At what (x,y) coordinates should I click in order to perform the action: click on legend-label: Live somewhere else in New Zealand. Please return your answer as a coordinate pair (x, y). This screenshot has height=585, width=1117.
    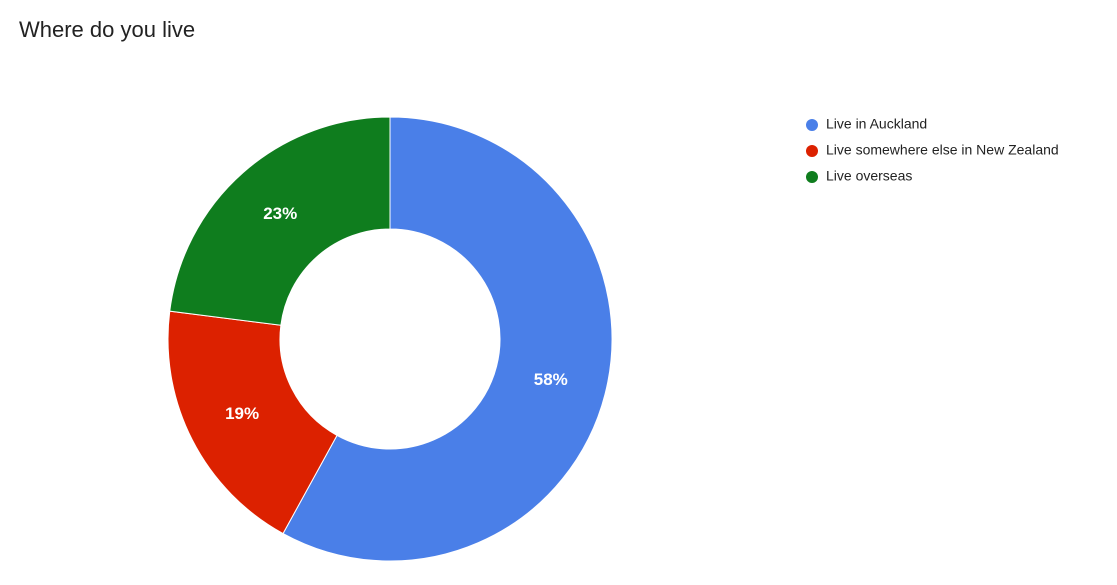
    Looking at the image, I should click on (942, 150).